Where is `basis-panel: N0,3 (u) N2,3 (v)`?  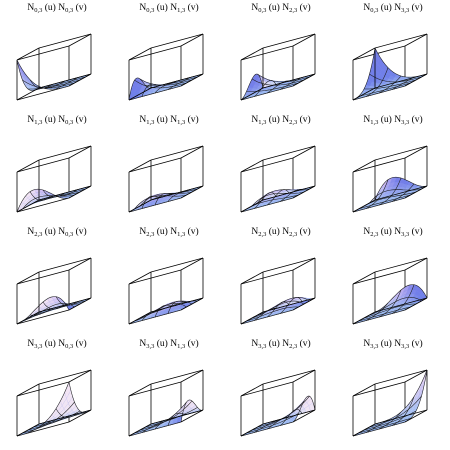
basis-panel: N0,3 (u) N2,3 (v) is located at coordinates (281, 58).